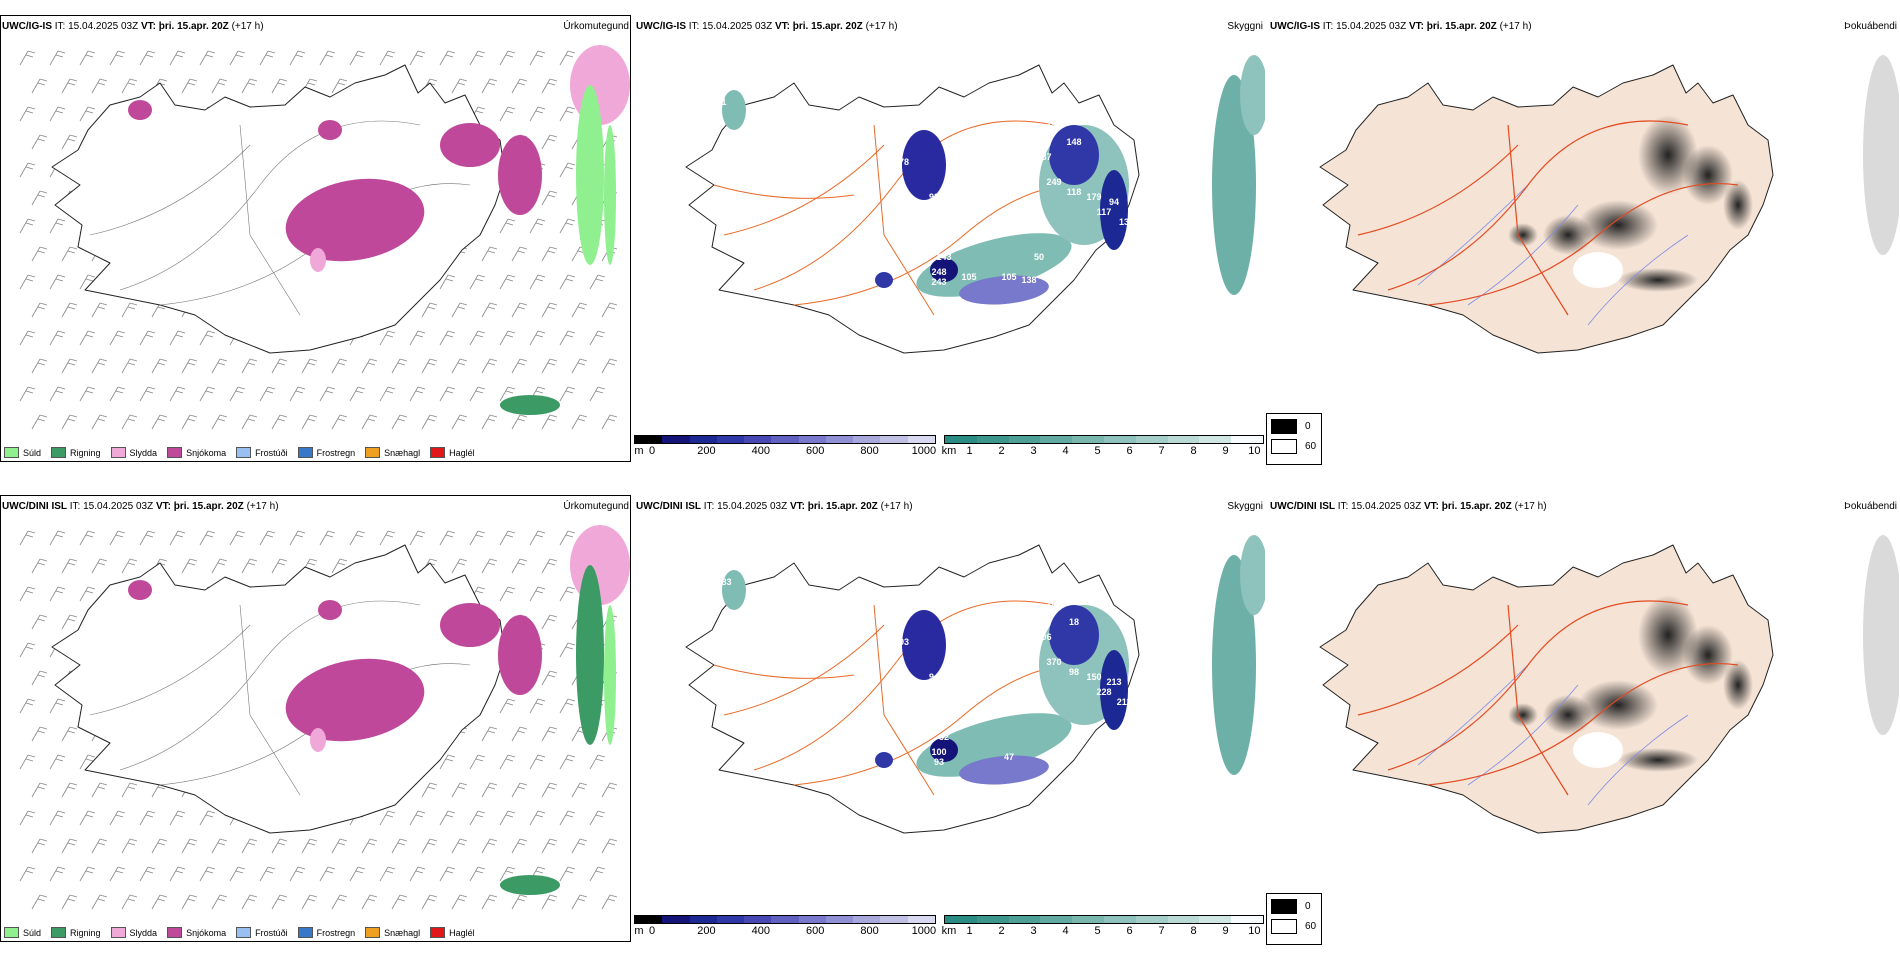 The image size is (1900, 960). I want to click on ceiling-value-label: 47, so click(1009, 757).